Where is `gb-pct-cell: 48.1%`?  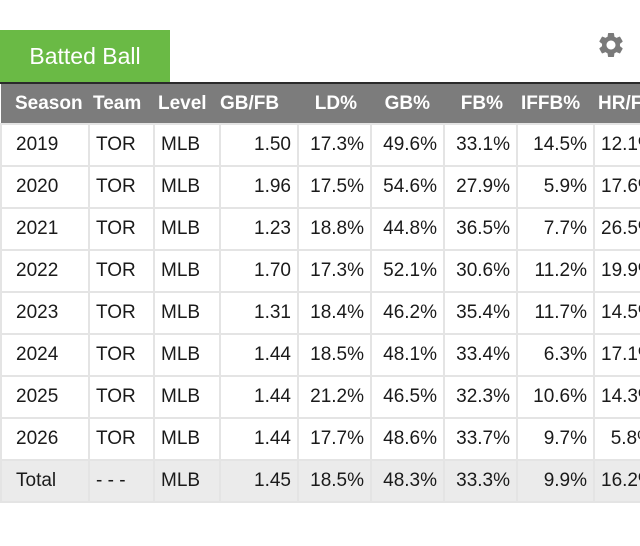
gb-pct-cell: 48.1% is located at coordinates (407, 355).